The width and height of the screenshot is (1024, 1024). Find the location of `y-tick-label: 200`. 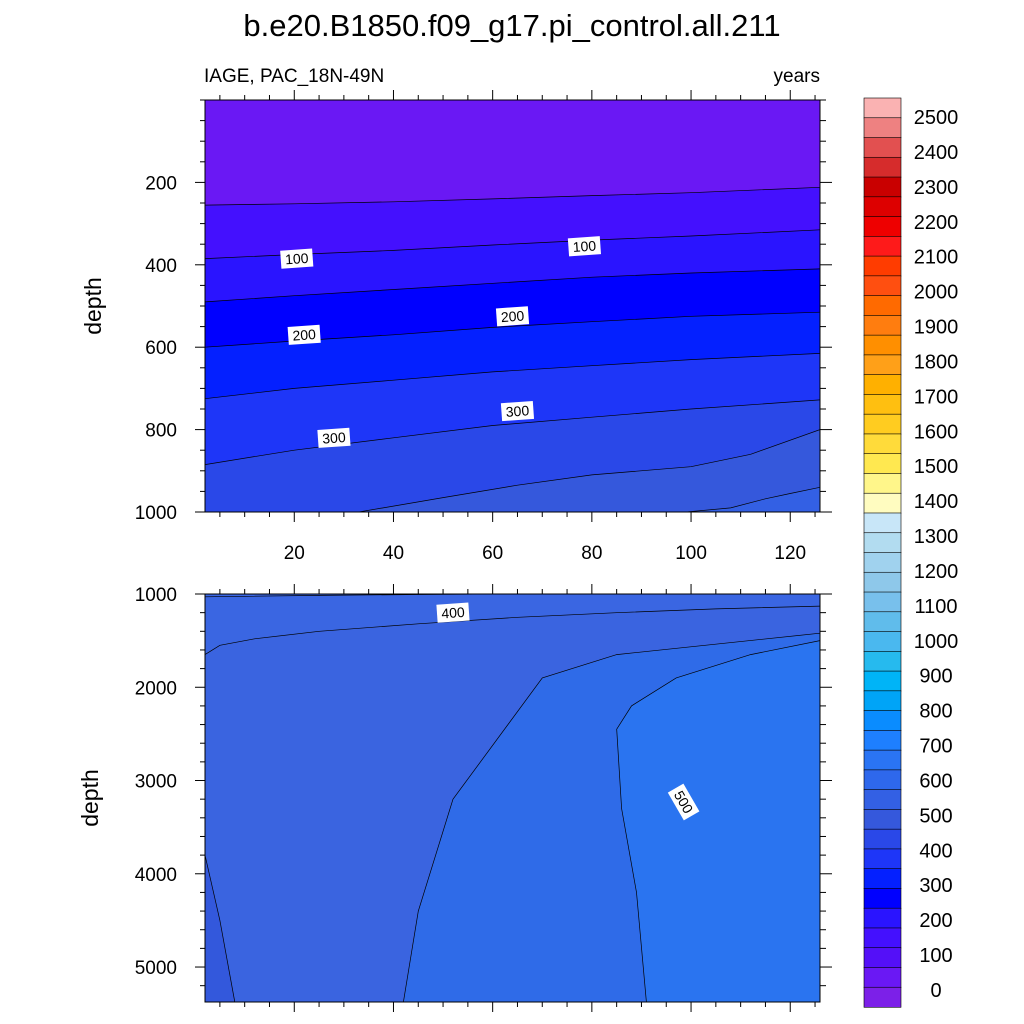

y-tick-label: 200 is located at coordinates (161, 183).